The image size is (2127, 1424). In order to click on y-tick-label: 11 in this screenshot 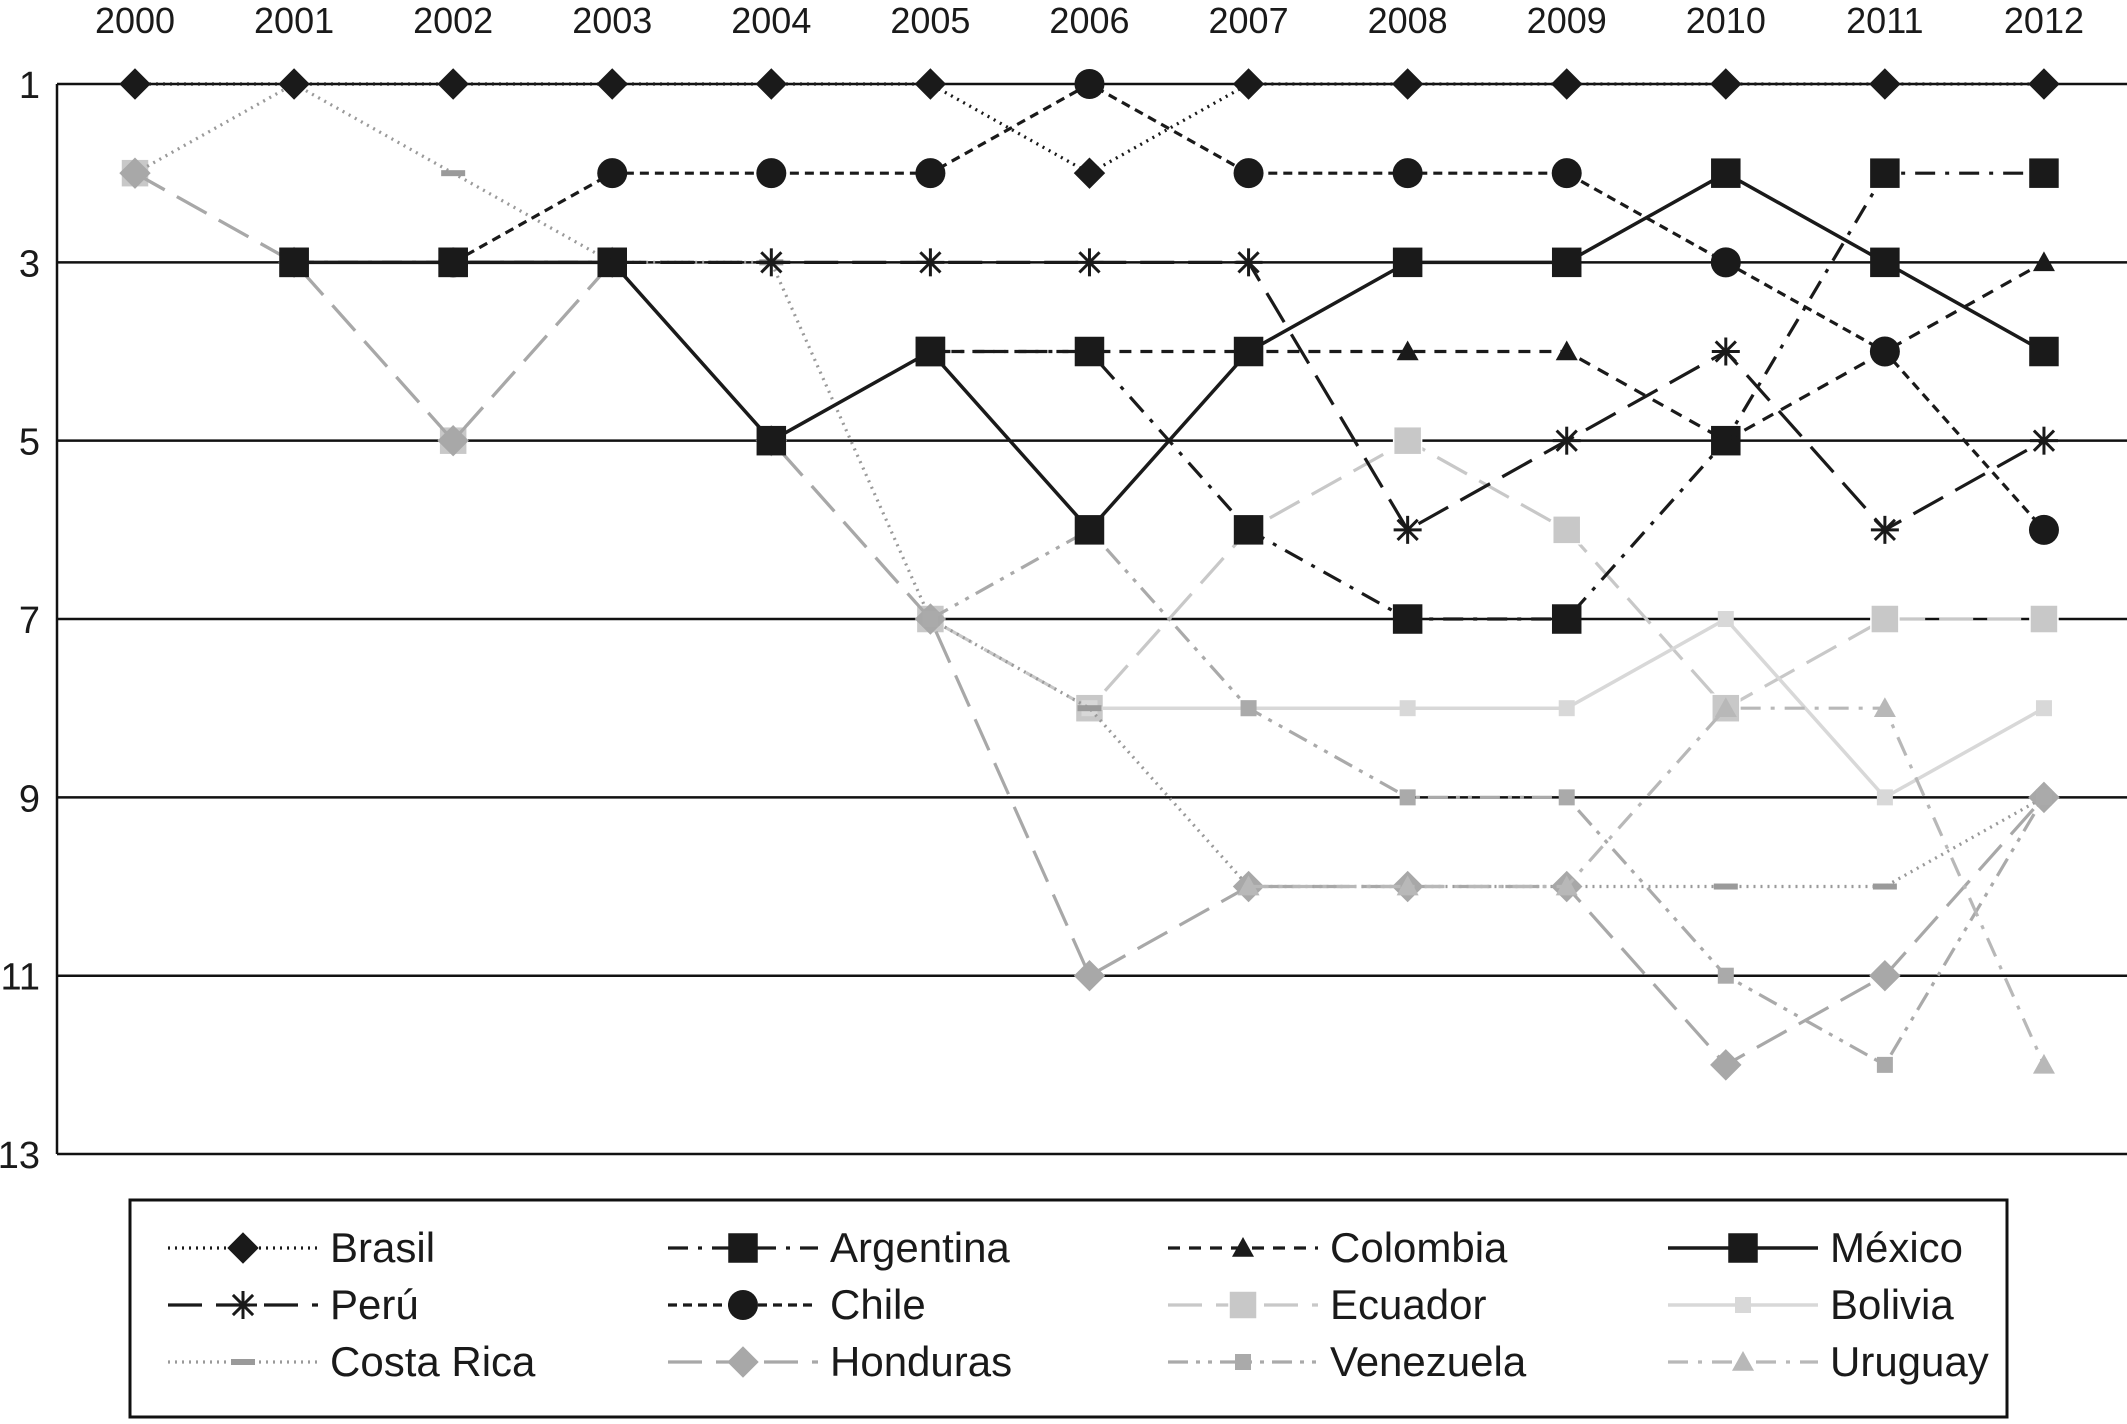, I will do `click(20, 978)`.